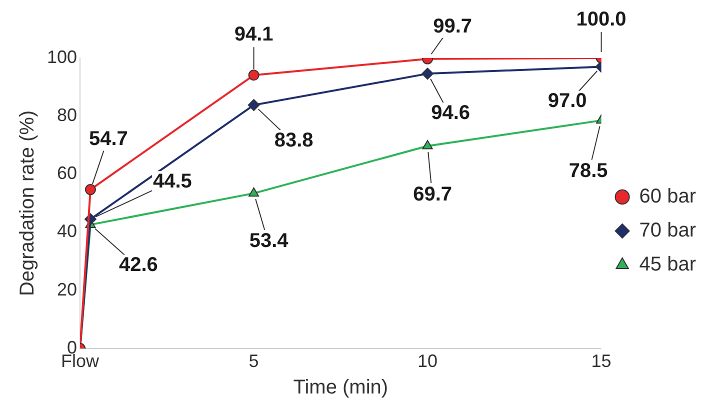 The height and width of the screenshot is (412, 728). What do you see at coordinates (667, 265) in the screenshot?
I see `legend-label: 45 bar` at bounding box center [667, 265].